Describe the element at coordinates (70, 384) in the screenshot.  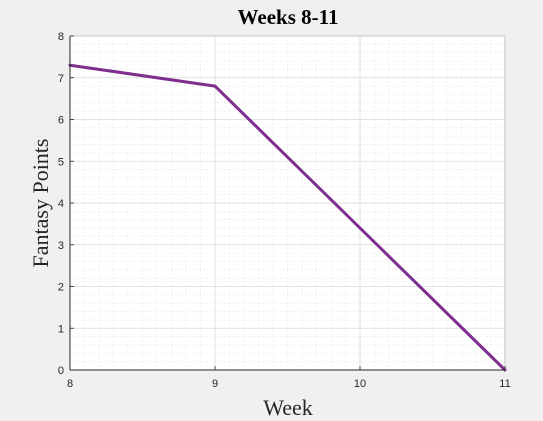
I see `x-tick-label: 8` at that location.